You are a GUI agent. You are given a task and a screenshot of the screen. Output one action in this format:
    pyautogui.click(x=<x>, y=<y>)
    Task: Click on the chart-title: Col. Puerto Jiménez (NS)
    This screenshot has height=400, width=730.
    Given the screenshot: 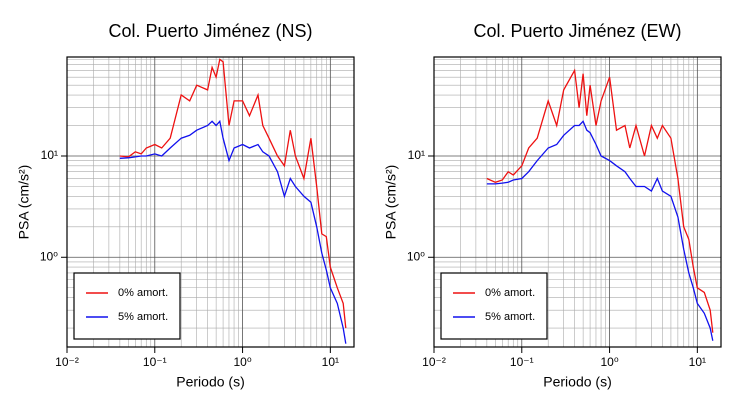 What is the action you would take?
    pyautogui.click(x=210, y=31)
    